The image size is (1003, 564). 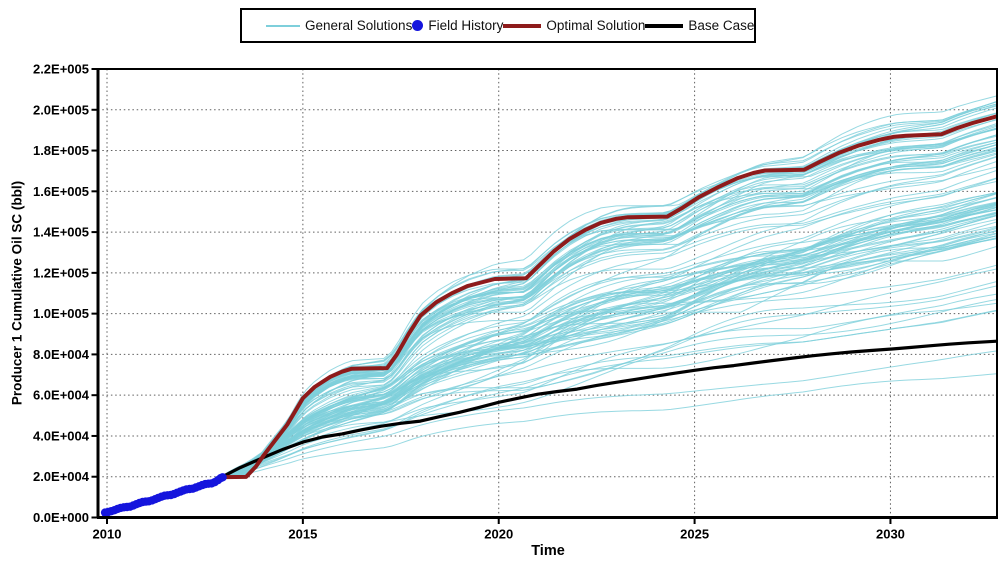 I want to click on field-history-dot-swatch, so click(x=418, y=25).